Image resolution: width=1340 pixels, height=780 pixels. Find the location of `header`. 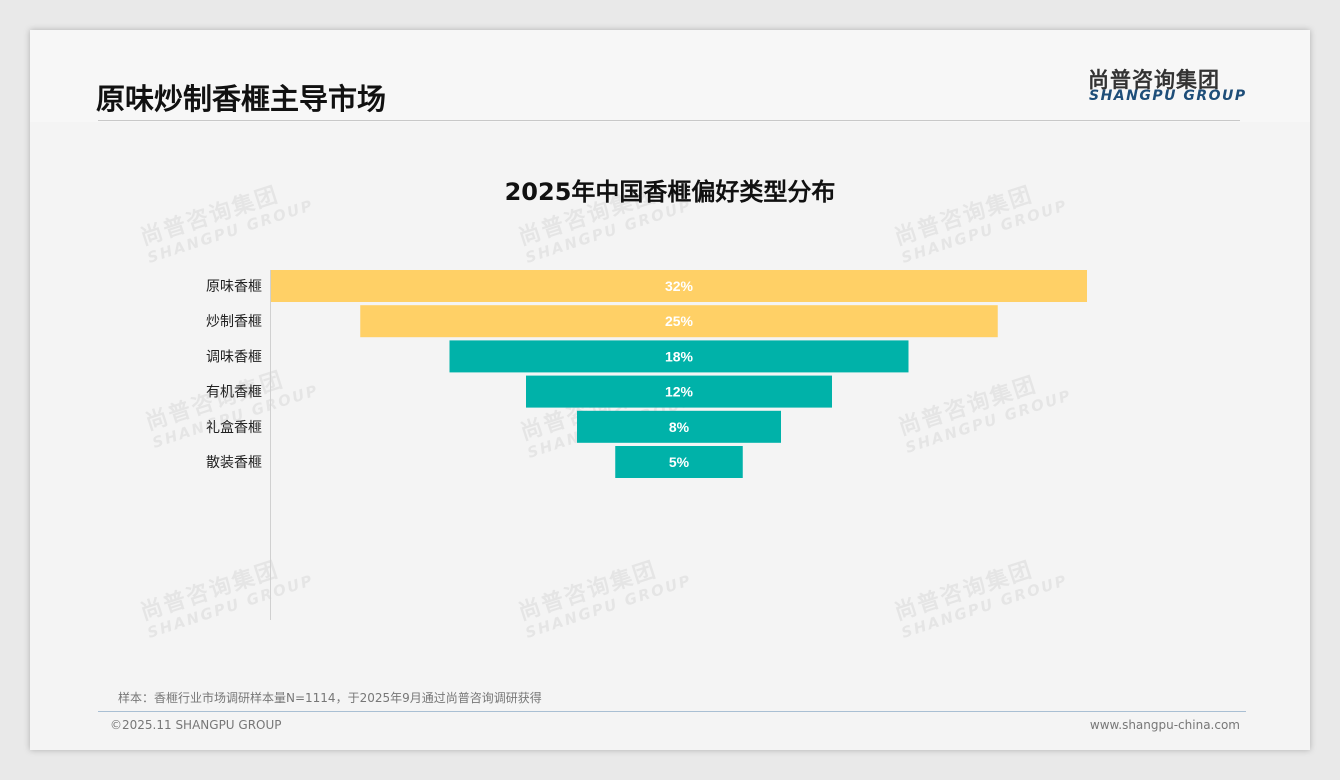

header is located at coordinates (670, 76).